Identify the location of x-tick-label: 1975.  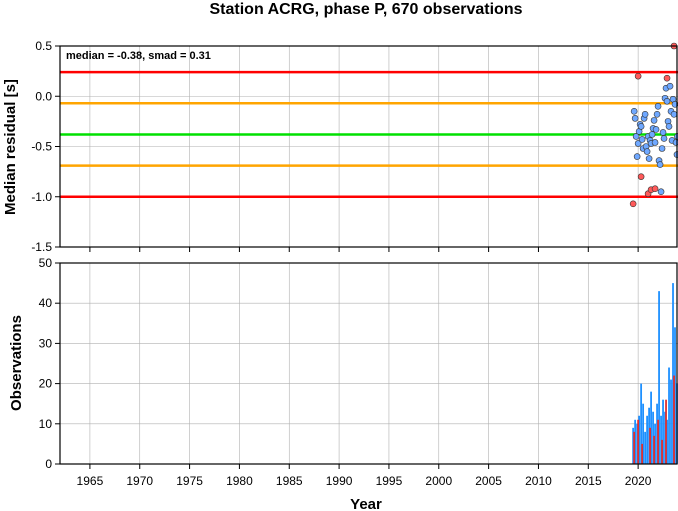
(189, 481).